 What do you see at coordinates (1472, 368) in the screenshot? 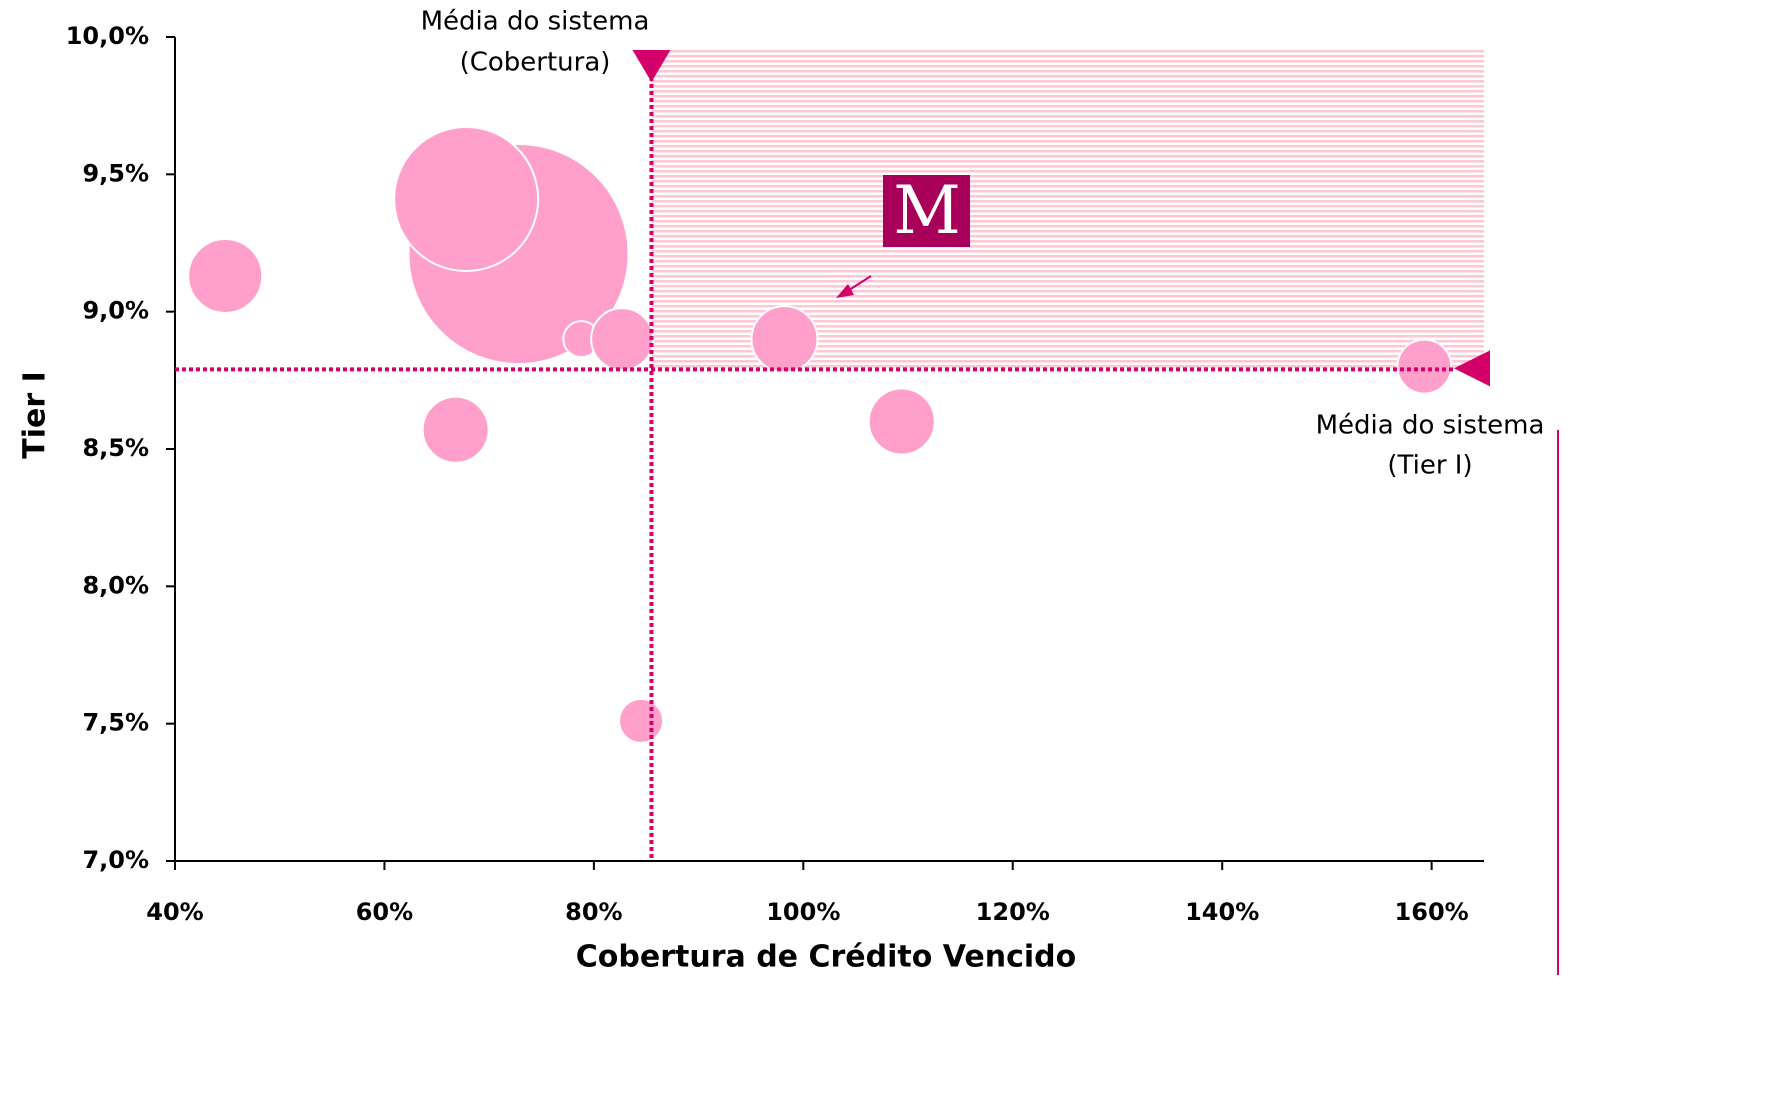
I see `y-average-marker` at bounding box center [1472, 368].